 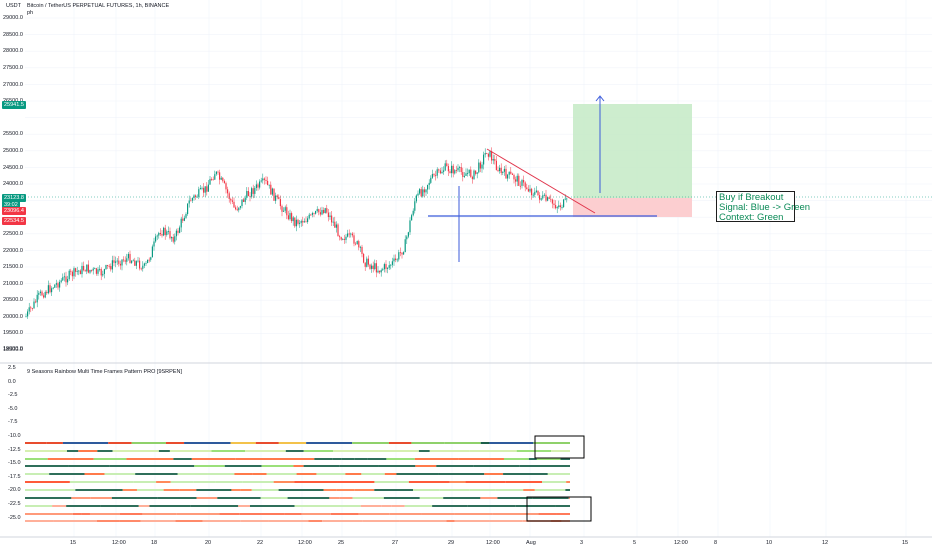 What do you see at coordinates (541, 181) in the screenshot?
I see `descending-trendline` at bounding box center [541, 181].